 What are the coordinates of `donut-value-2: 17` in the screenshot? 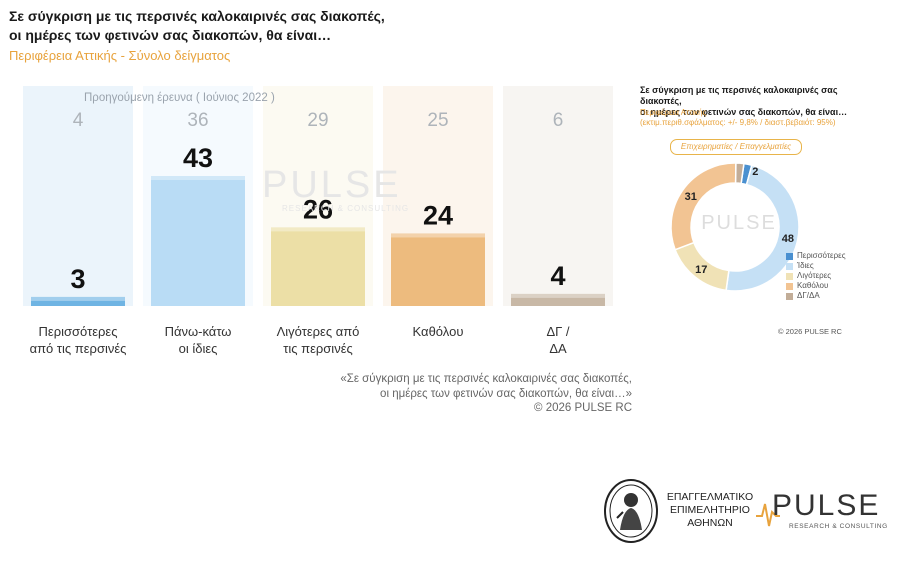 It's located at (701, 270).